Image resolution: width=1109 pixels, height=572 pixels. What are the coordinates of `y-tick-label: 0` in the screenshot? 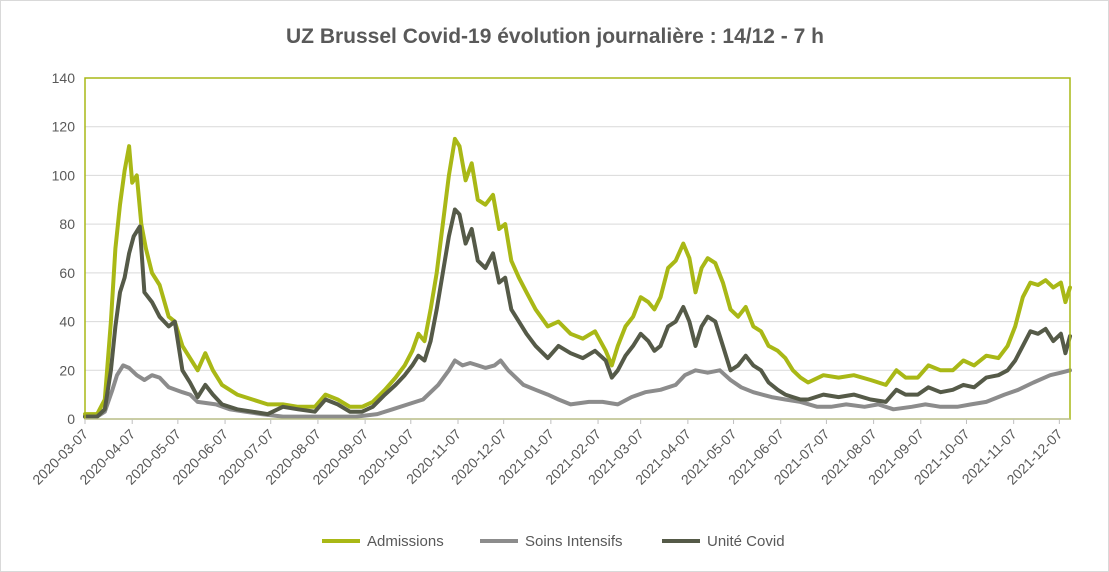 It's located at (71, 419).